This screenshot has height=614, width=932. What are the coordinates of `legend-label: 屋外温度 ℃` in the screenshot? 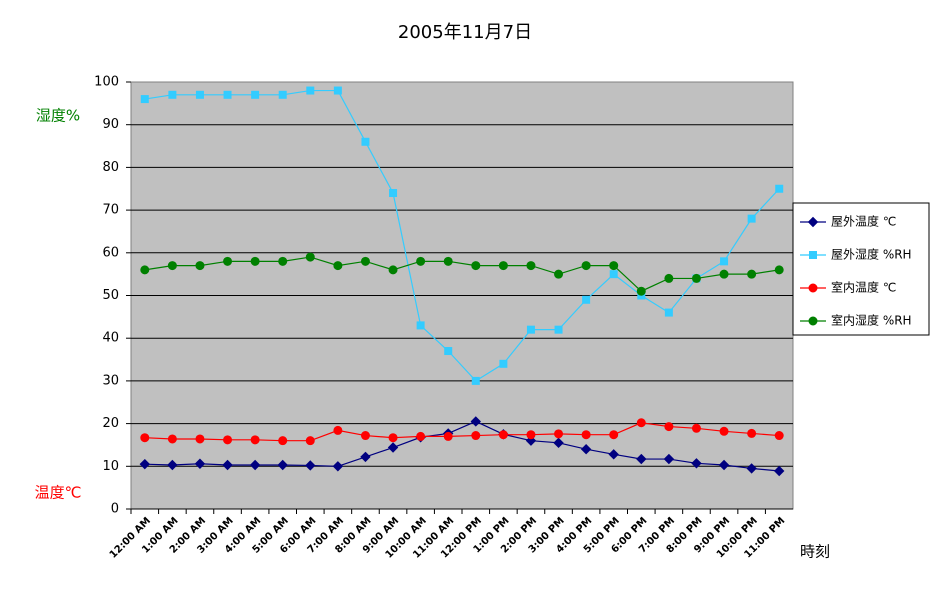 It's located at (863, 221).